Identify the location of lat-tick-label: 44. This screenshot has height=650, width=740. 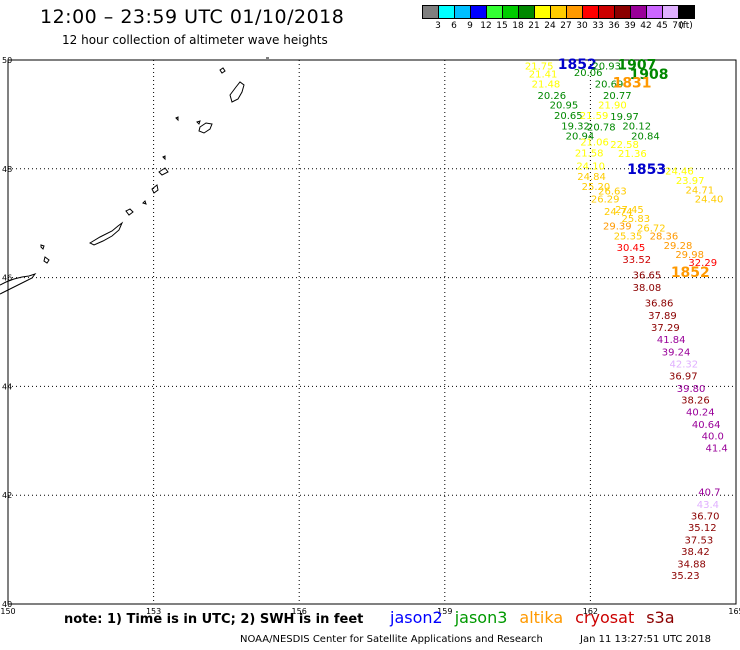
(7, 386).